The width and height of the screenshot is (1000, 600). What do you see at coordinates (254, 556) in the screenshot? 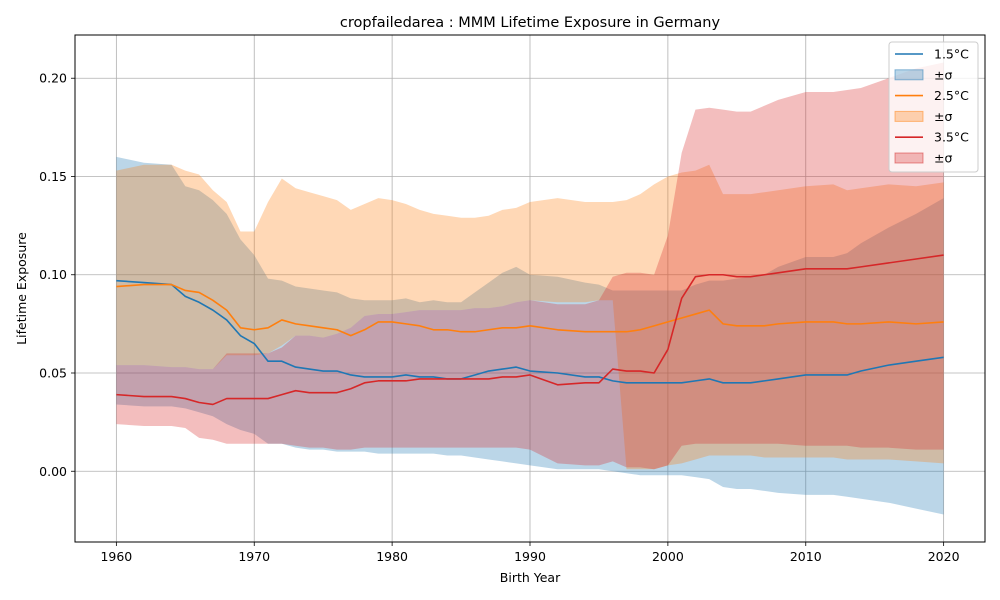
I see `x-tick-label: 1970` at bounding box center [254, 556].